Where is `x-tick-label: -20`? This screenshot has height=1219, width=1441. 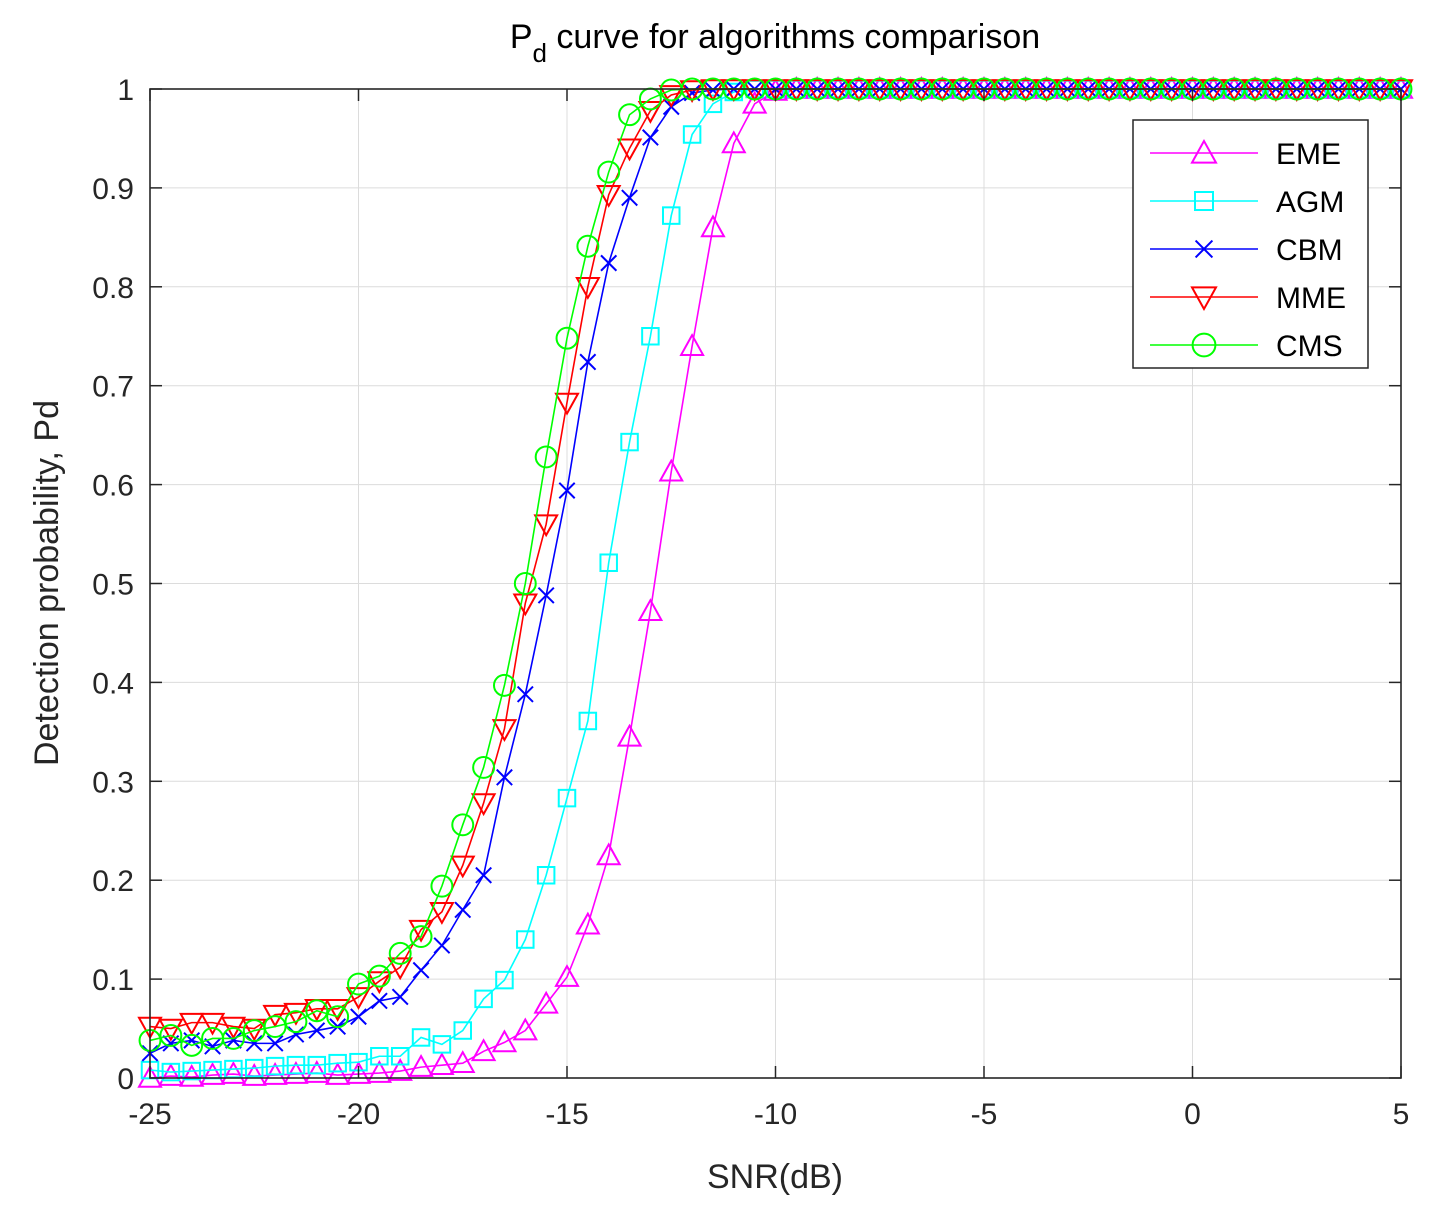
x-tick-label: -20 is located at coordinates (358, 1114).